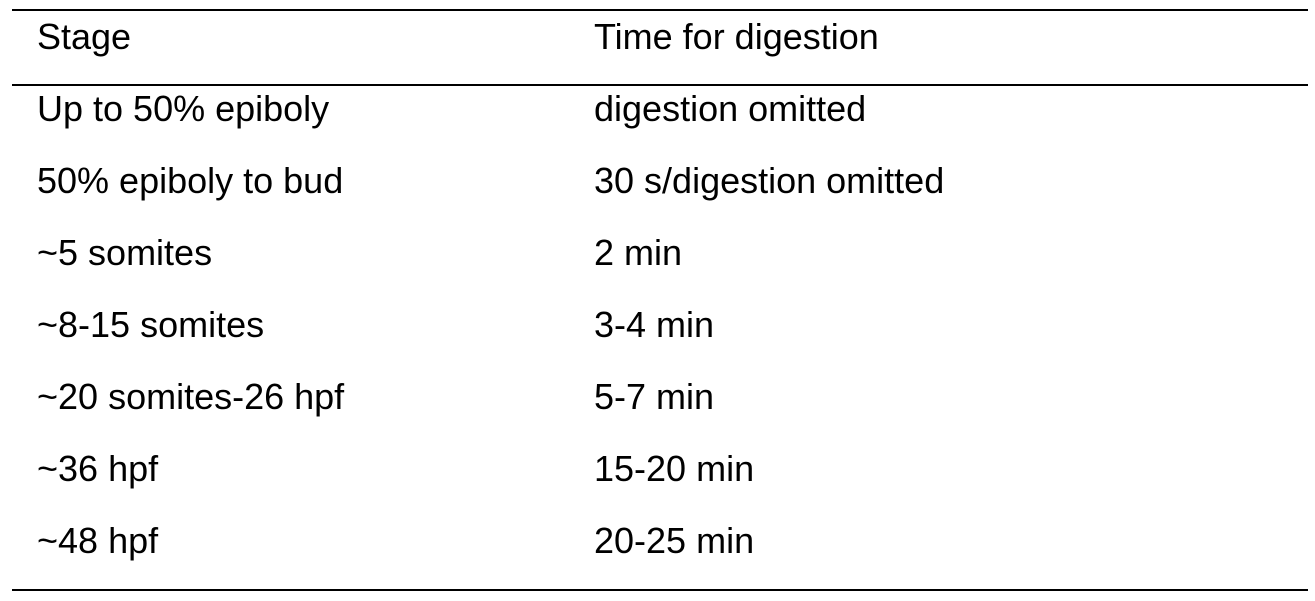 The image size is (1315, 601). I want to click on header-cell: Stage, so click(84, 36).